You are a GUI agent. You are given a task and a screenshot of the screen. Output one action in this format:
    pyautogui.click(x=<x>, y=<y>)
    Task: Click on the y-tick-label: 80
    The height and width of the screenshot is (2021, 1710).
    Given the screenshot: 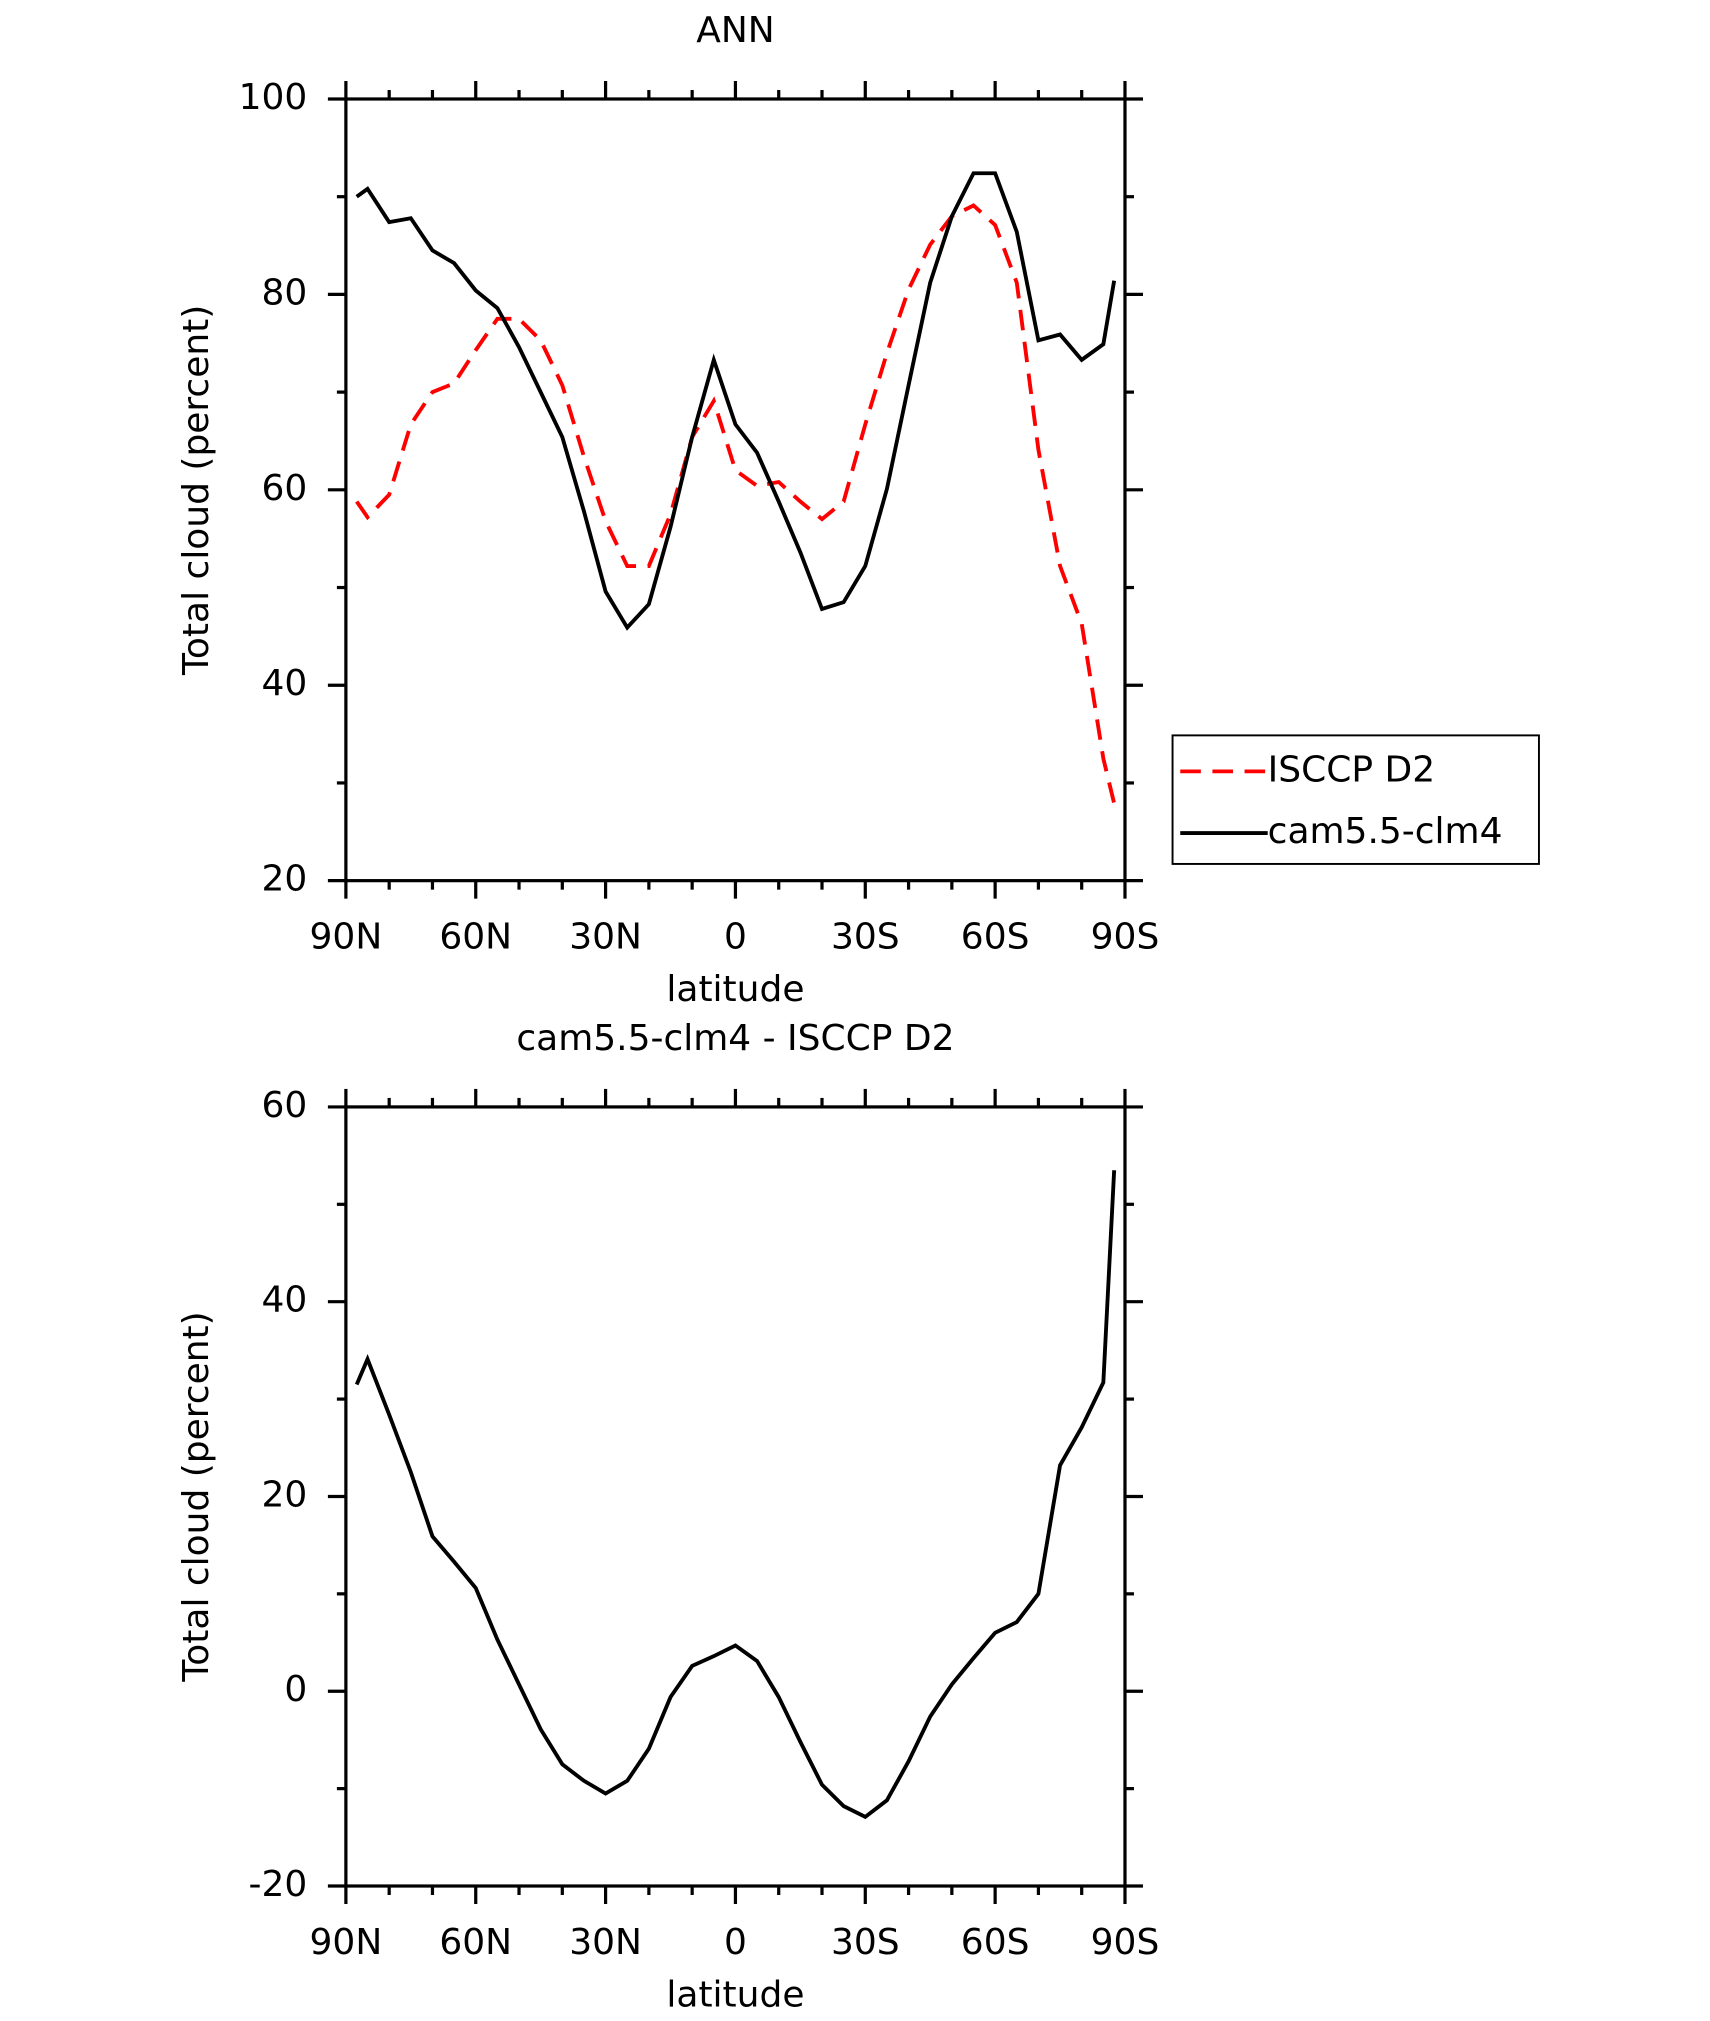 What is the action you would take?
    pyautogui.click(x=285, y=292)
    